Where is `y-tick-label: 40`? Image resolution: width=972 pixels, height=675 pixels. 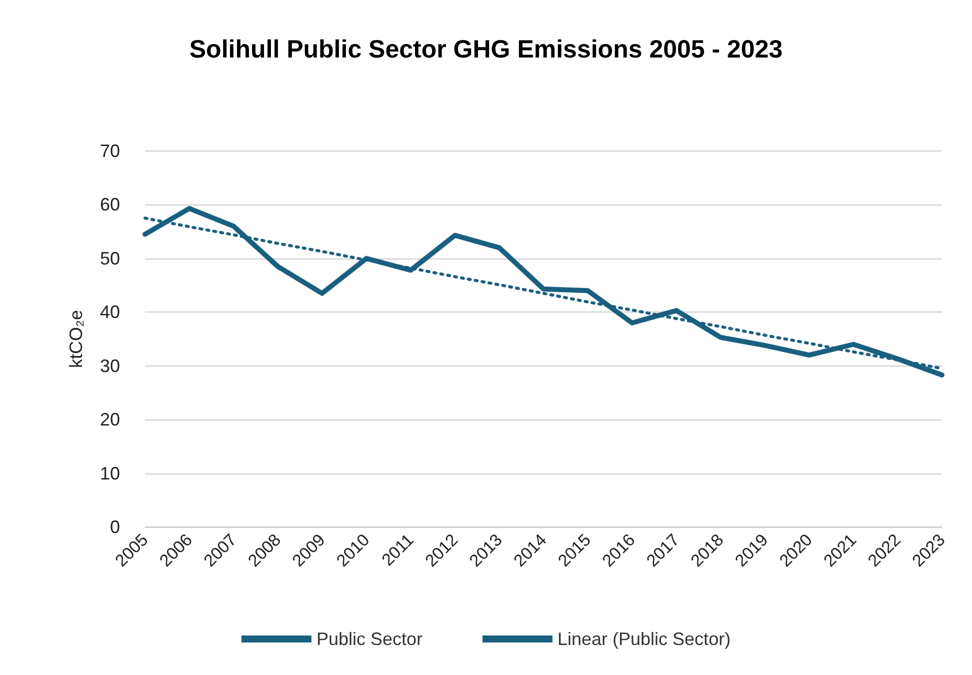
y-tick-label: 40 is located at coordinates (110, 312).